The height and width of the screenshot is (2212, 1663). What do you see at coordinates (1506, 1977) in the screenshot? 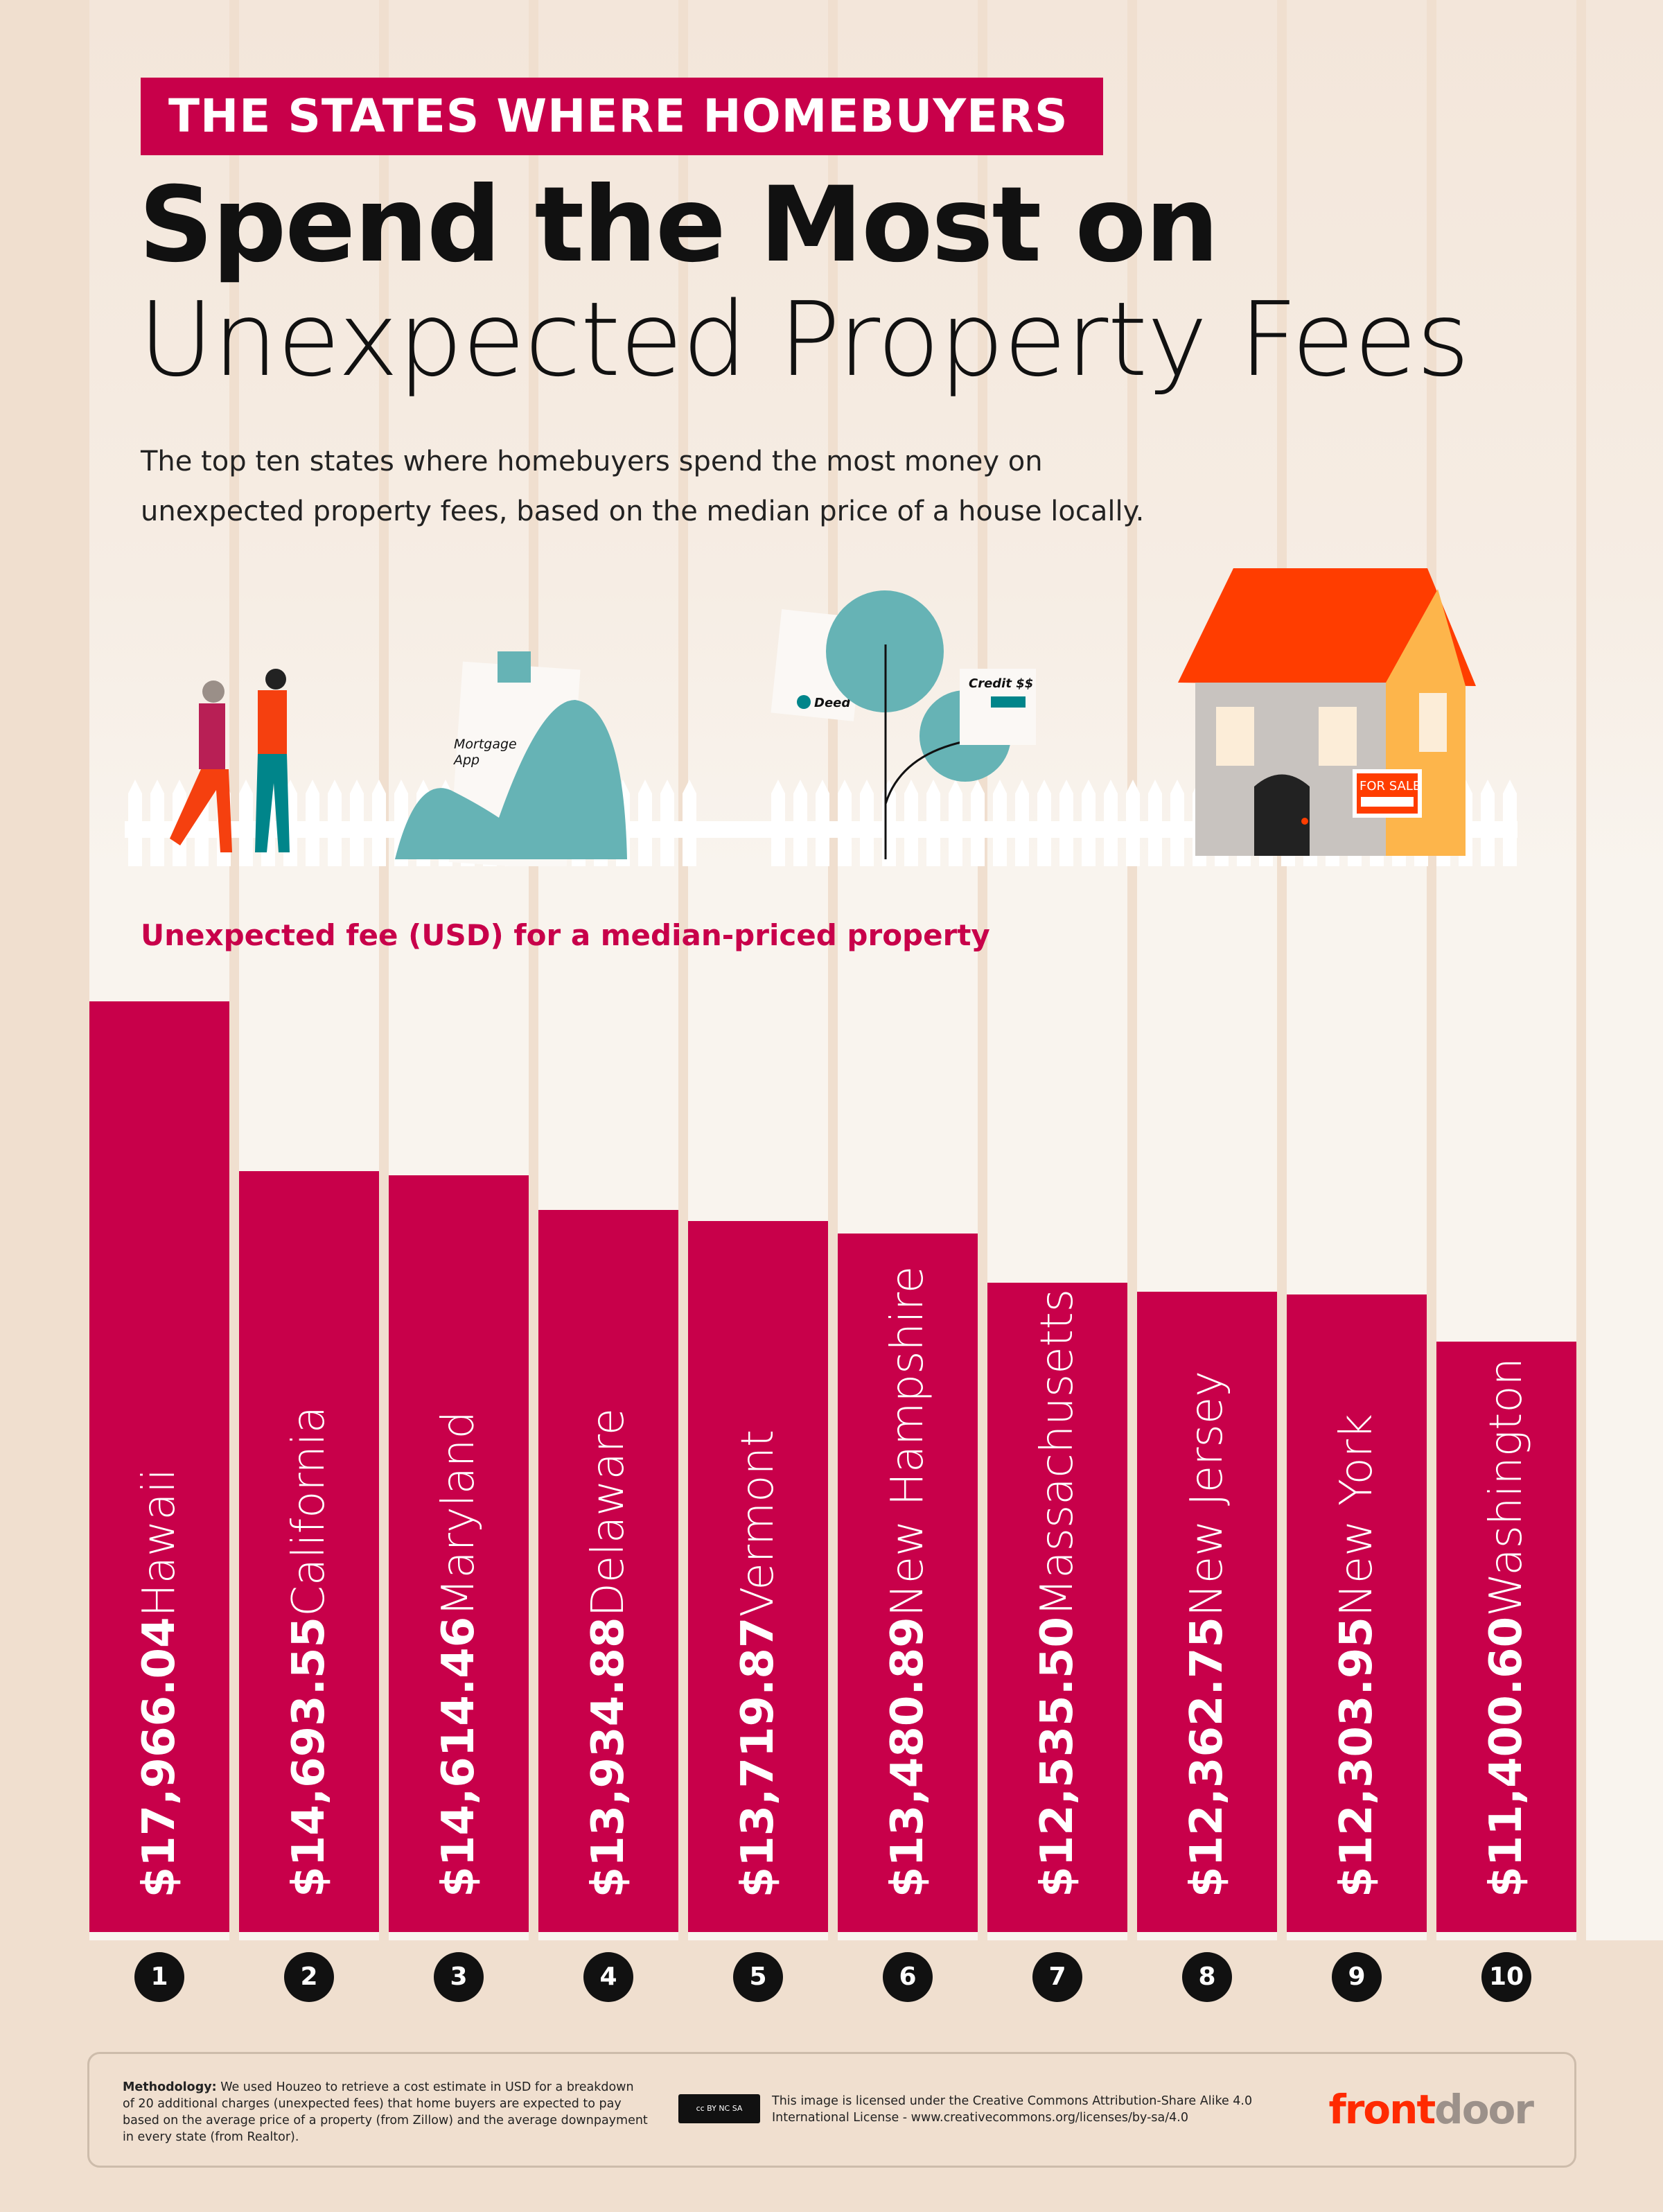
I see `rank-badge: 10` at bounding box center [1506, 1977].